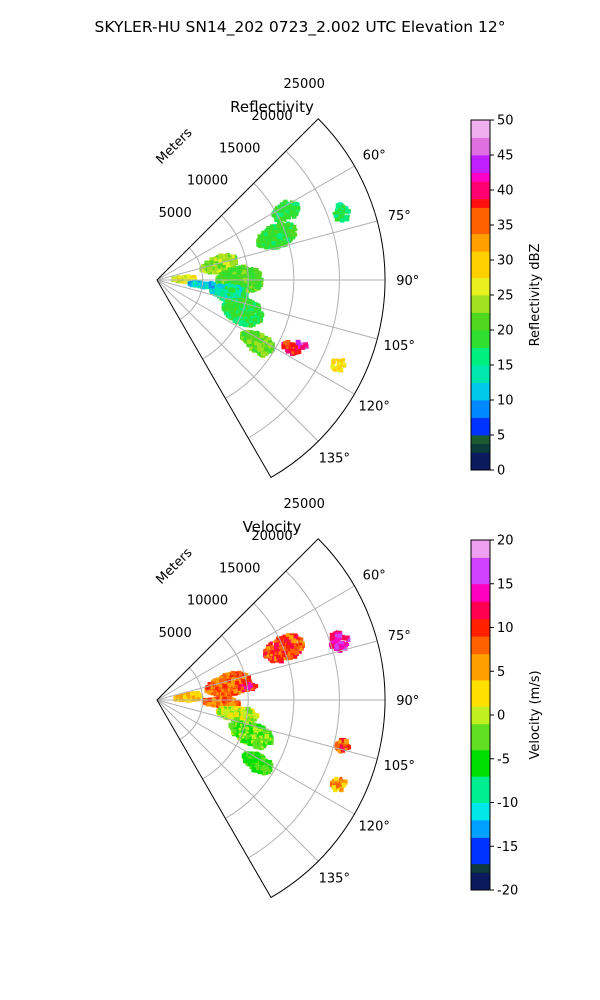 Image resolution: width=600 pixels, height=1000 pixels. What do you see at coordinates (535, 295) in the screenshot?
I see `colorbar-label: Reflectivity dBZ` at bounding box center [535, 295].